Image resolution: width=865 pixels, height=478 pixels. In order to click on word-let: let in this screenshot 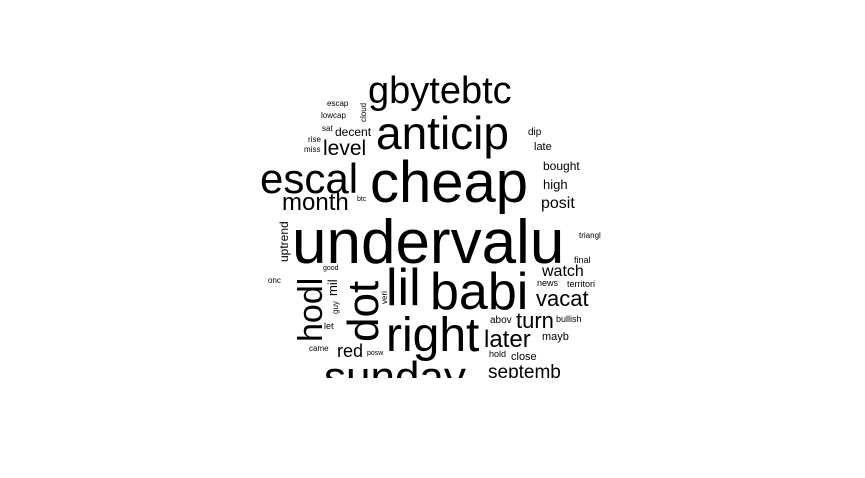, I will do `click(329, 326)`.